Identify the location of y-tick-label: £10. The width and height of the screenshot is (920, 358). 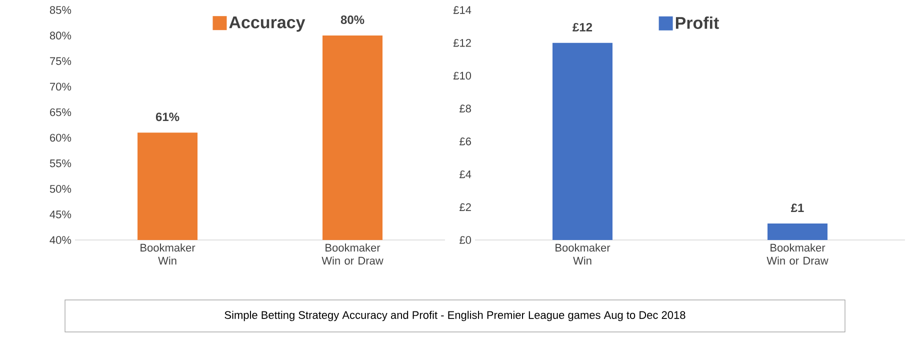
(462, 76).